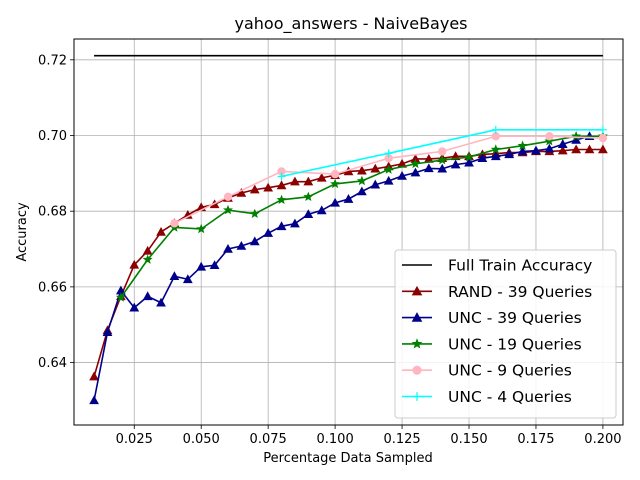 This screenshot has height=480, width=640. I want to click on legend-entry: UNC - 19 Queries, so click(492, 344).